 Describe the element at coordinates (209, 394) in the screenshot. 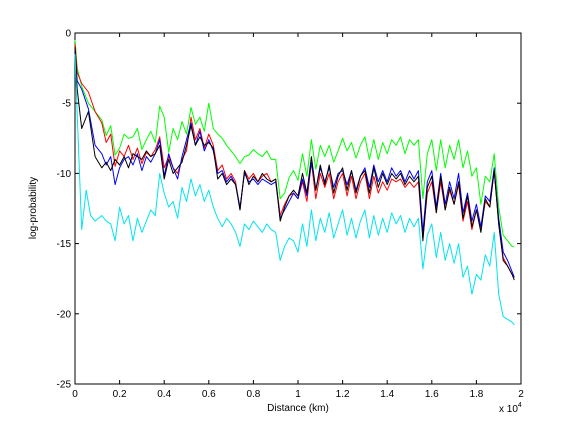

I see `x-tick-label: 0.6` at that location.